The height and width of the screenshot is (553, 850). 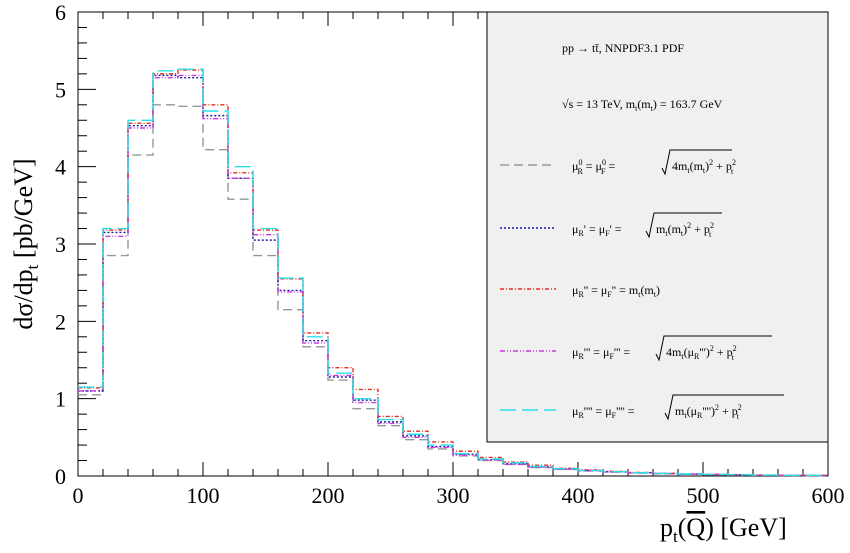 What do you see at coordinates (601, 353) in the screenshot?
I see `svg-text: μR''' = μF''' =` at bounding box center [601, 353].